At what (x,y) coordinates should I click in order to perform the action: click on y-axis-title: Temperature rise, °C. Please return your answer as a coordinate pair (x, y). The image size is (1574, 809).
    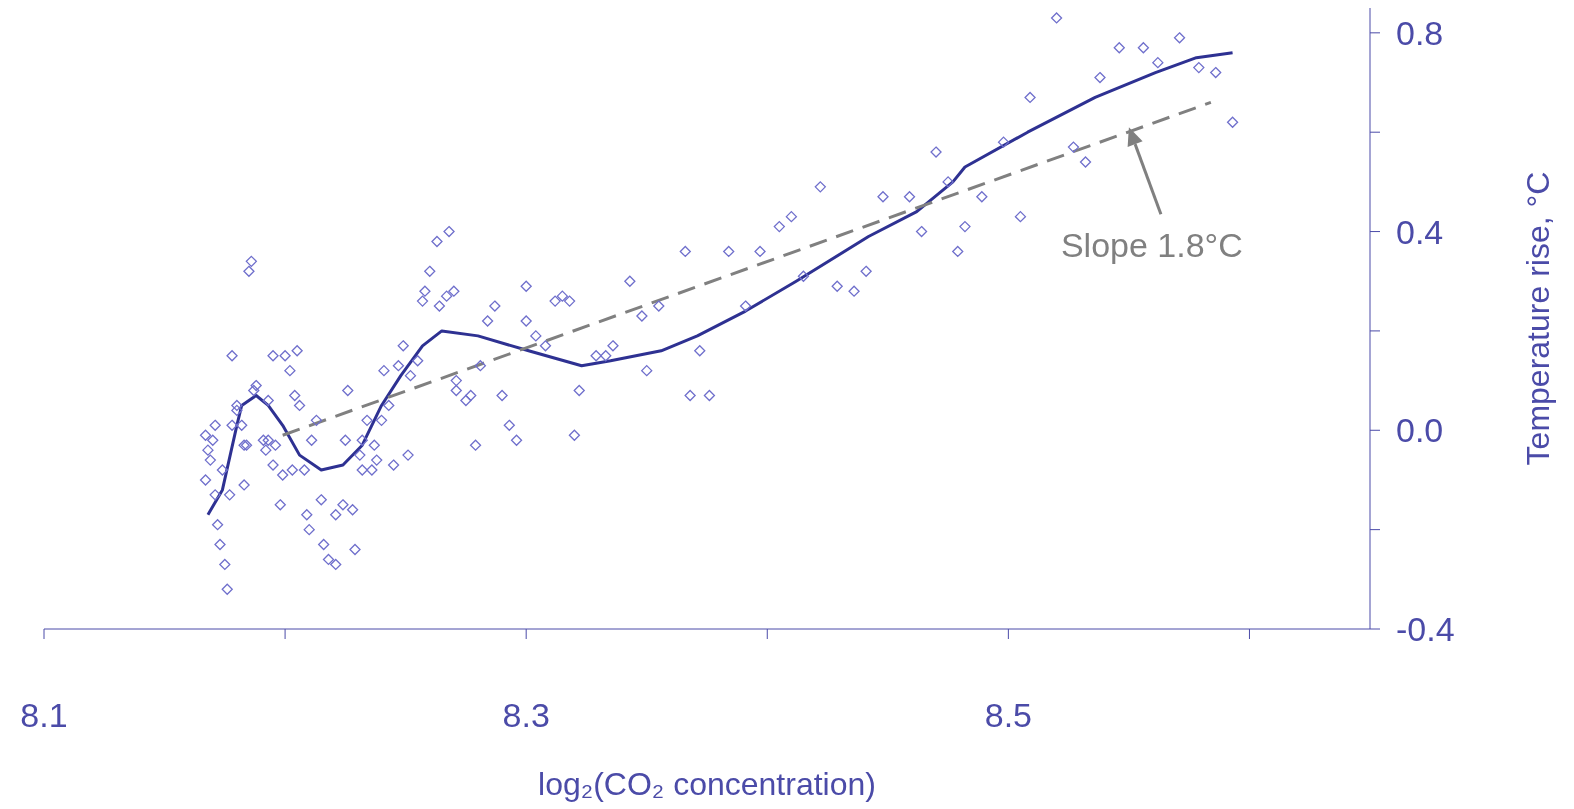
    Looking at the image, I should click on (1538, 318).